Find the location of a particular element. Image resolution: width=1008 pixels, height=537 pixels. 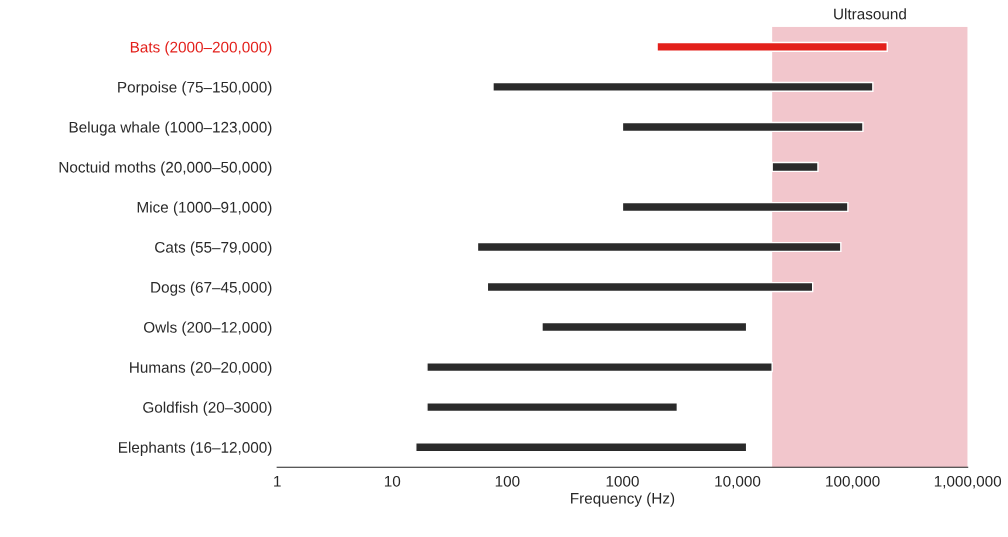

y-tick-label: Elephants (16–12,000) is located at coordinates (195, 448).